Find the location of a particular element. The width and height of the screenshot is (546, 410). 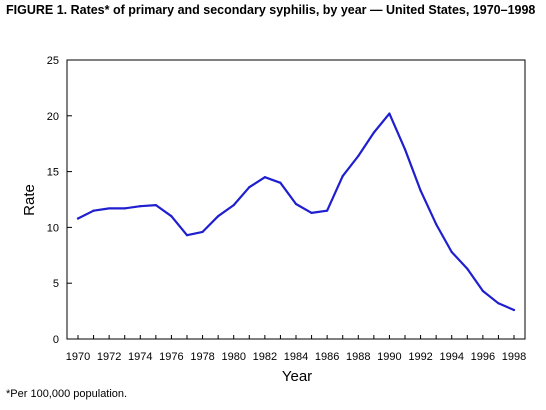

y-tick-label: 20 is located at coordinates (53, 117).